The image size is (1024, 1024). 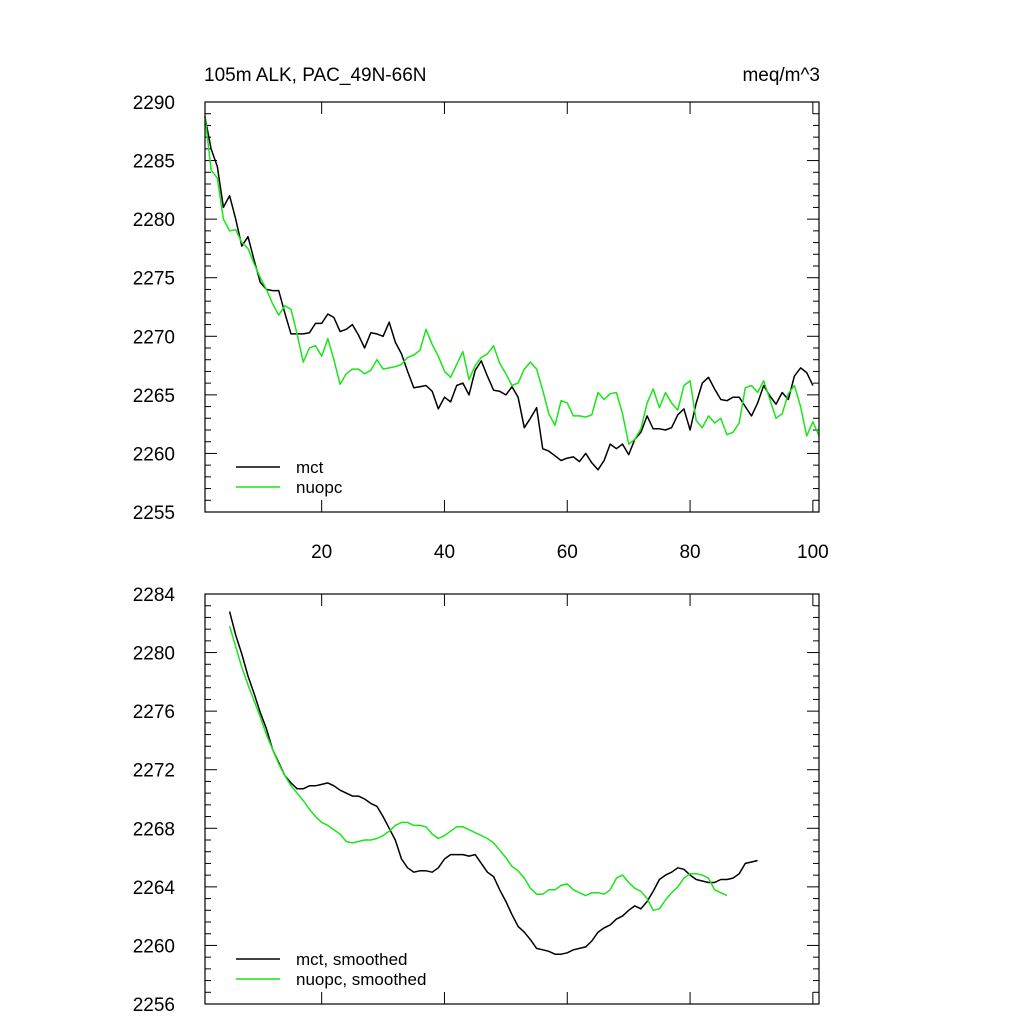 I want to click on top-chart-units: meq/m^3, so click(x=781, y=75).